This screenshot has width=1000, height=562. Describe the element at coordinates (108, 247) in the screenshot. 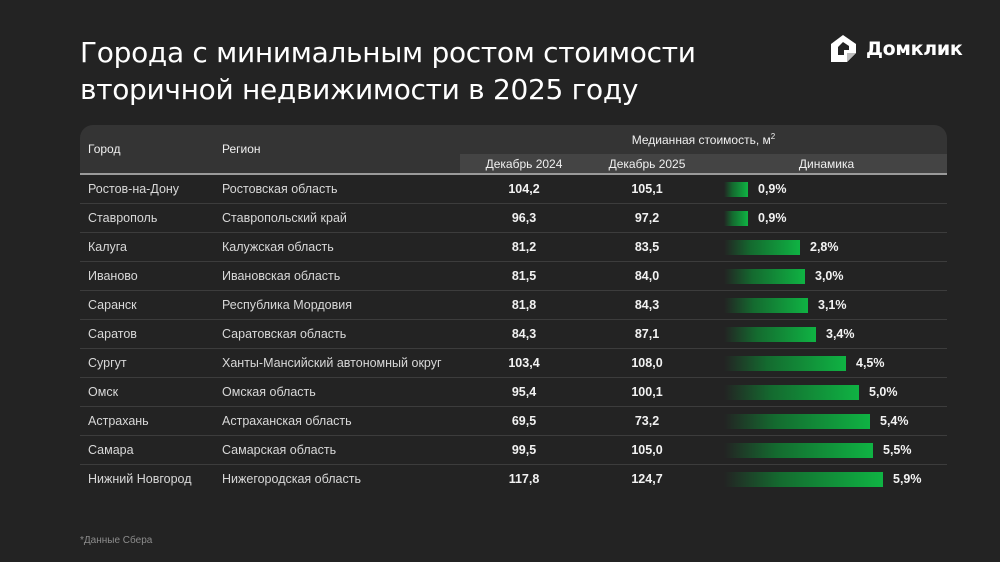

I see `cell-city: Калуга` at that location.